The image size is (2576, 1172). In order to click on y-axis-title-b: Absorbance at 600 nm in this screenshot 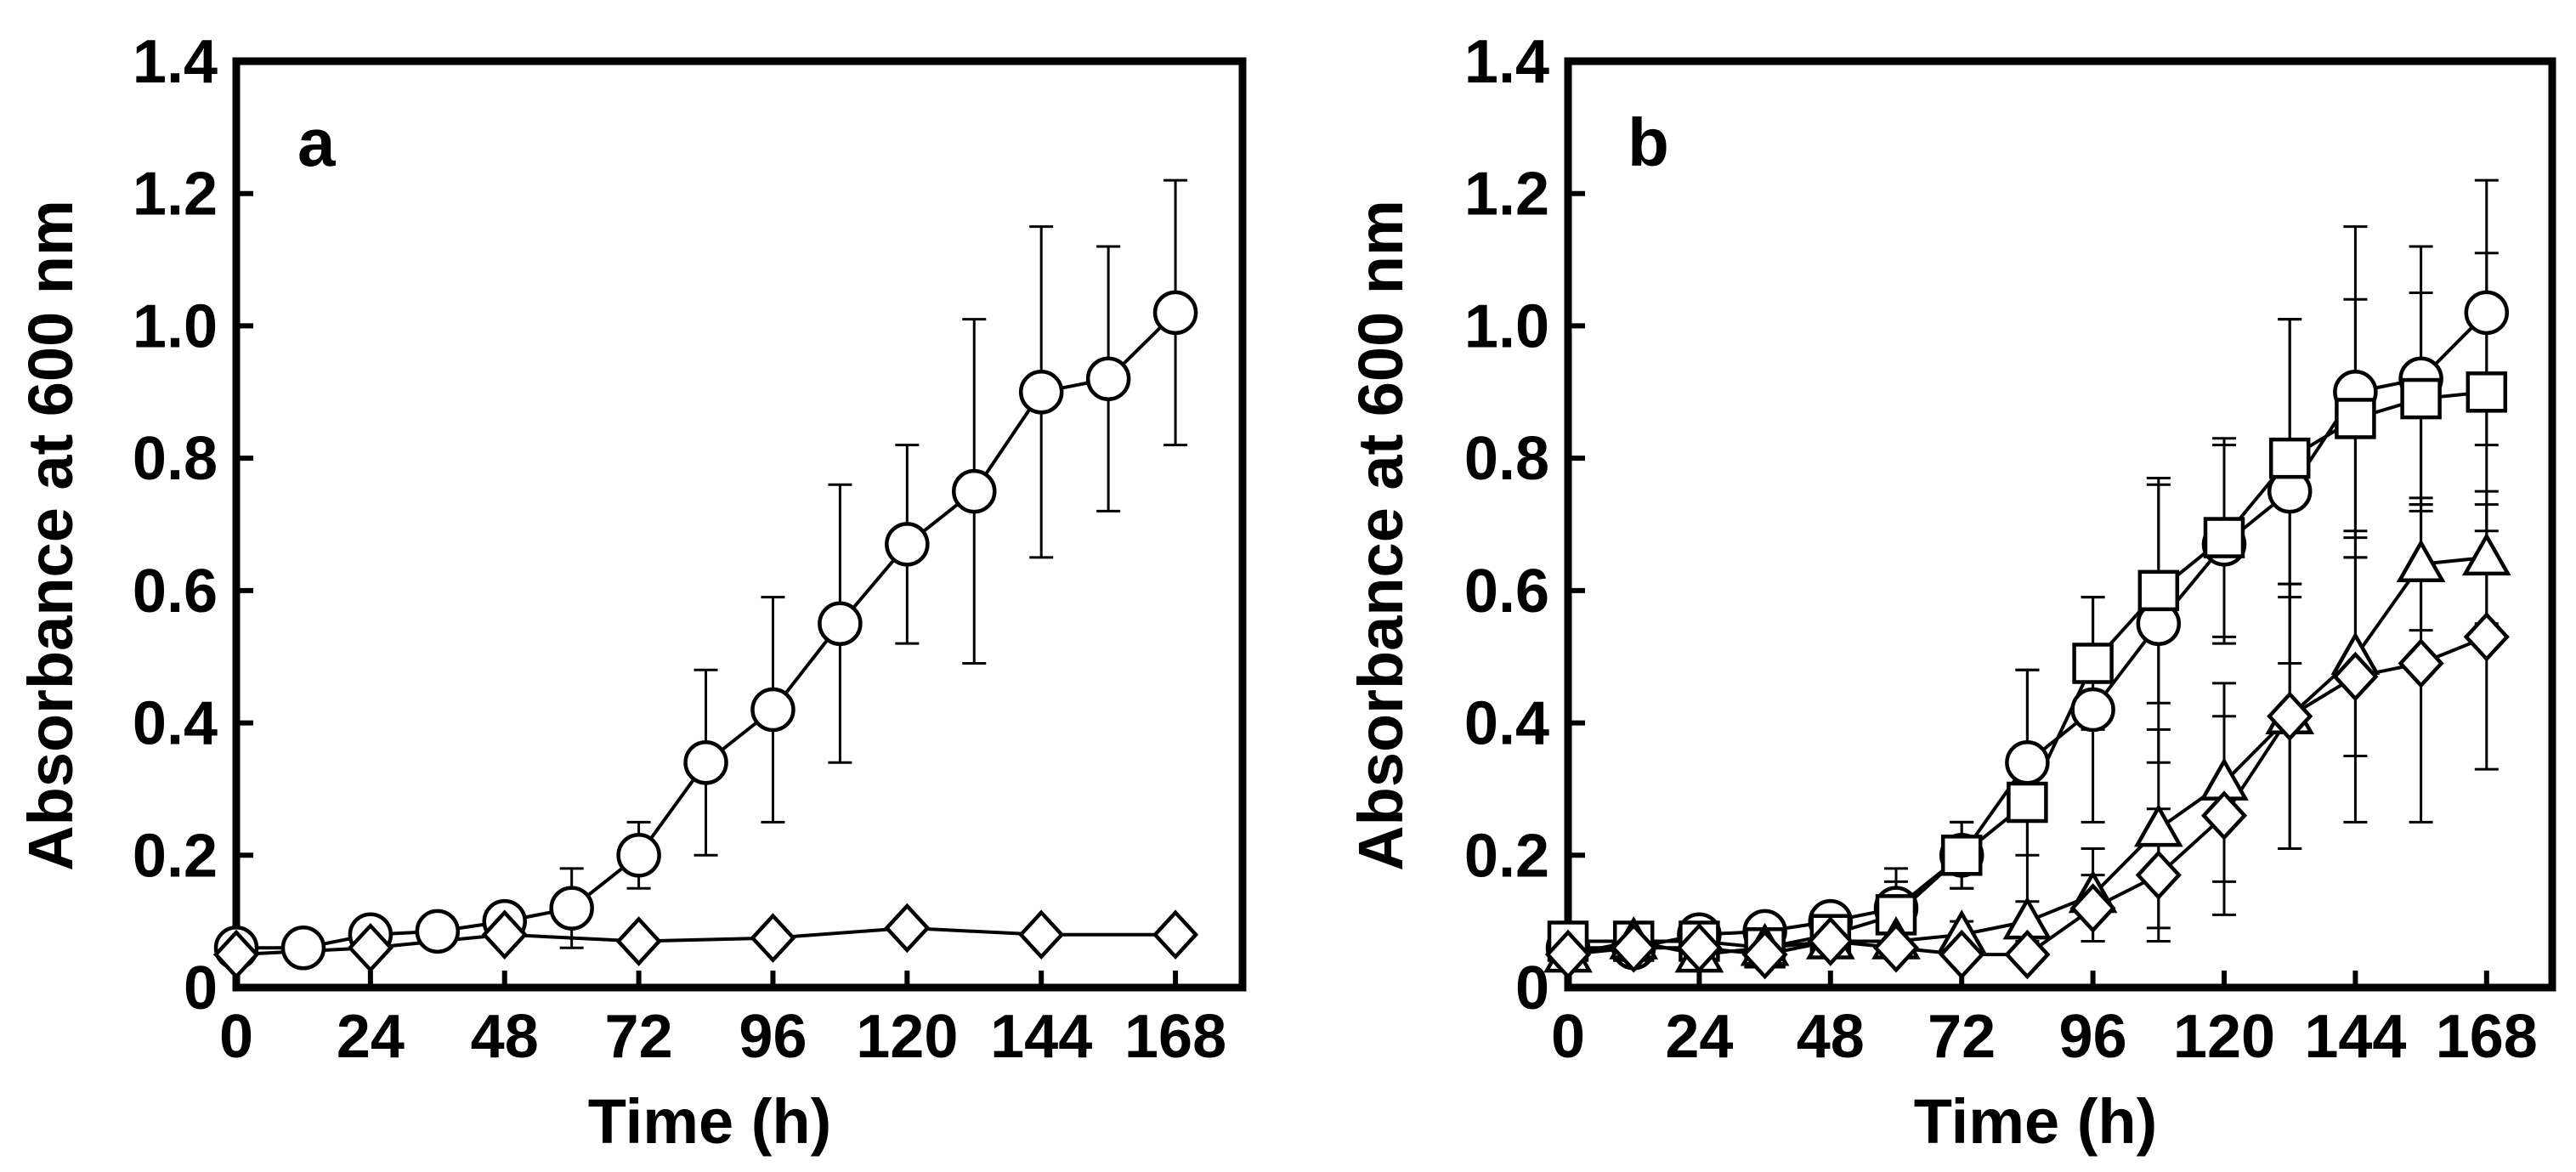, I will do `click(1380, 535)`.